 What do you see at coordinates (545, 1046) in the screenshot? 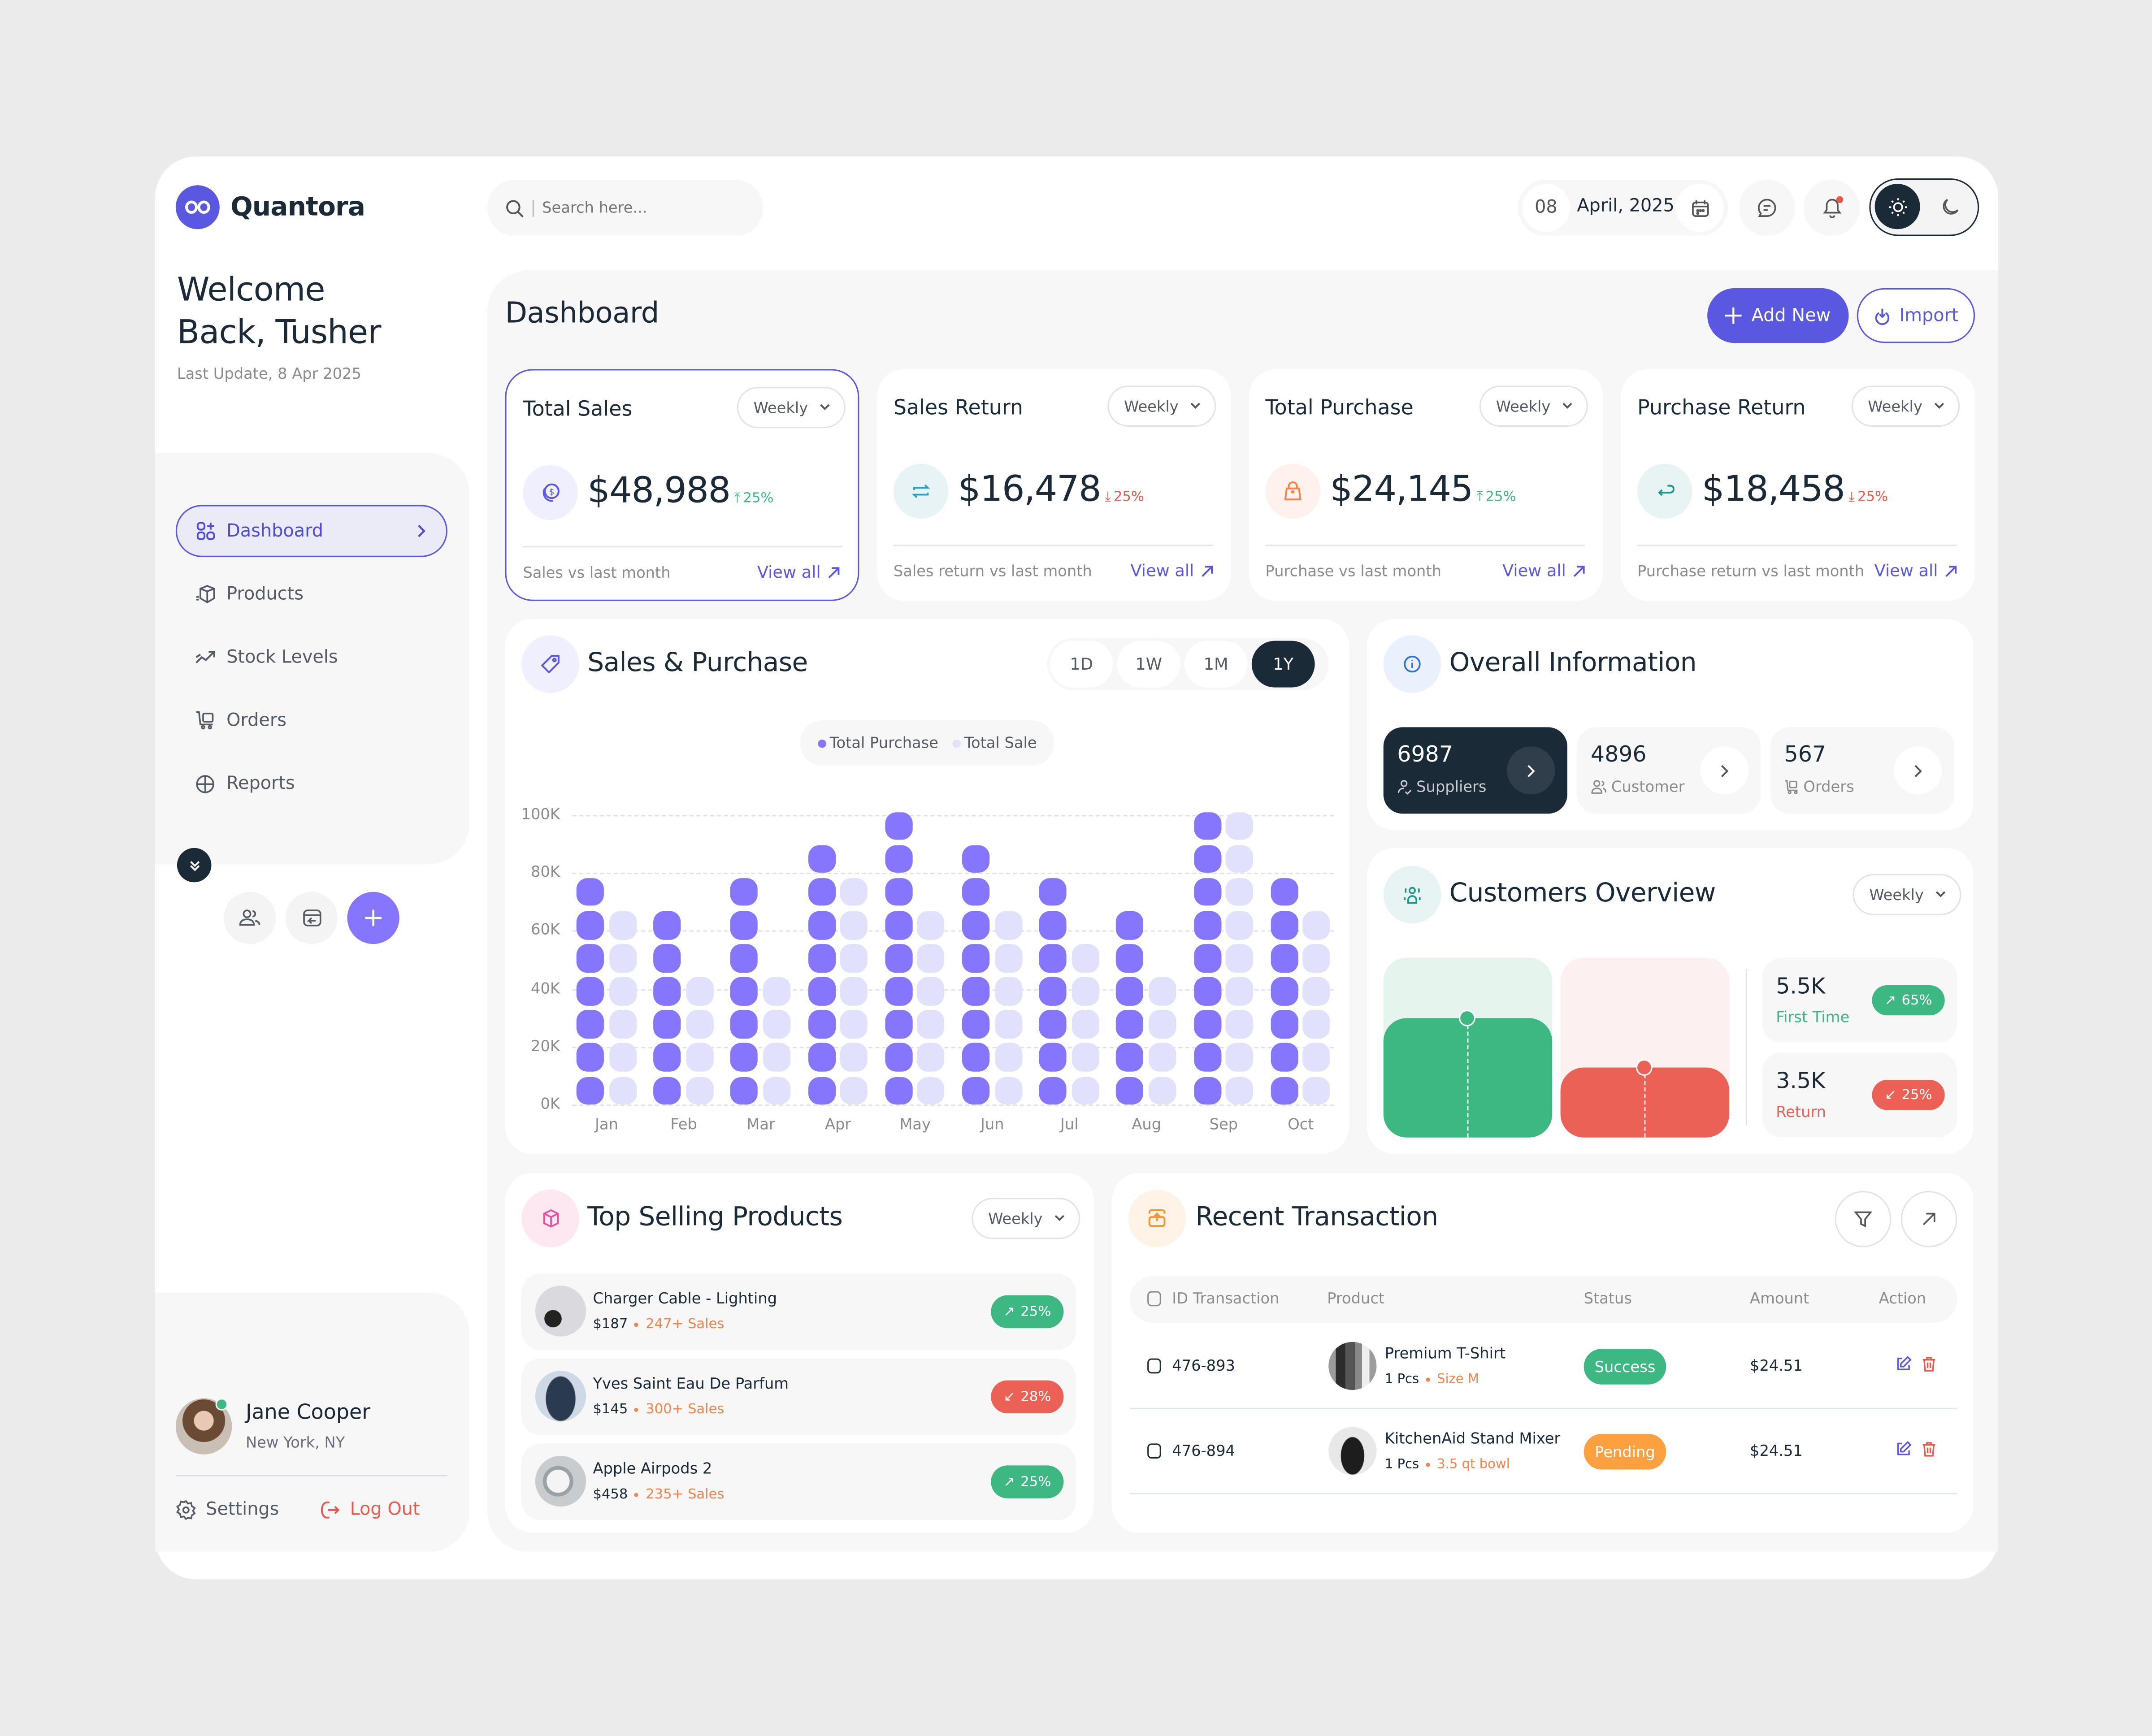
I see `y-axis-tick: 20K` at bounding box center [545, 1046].